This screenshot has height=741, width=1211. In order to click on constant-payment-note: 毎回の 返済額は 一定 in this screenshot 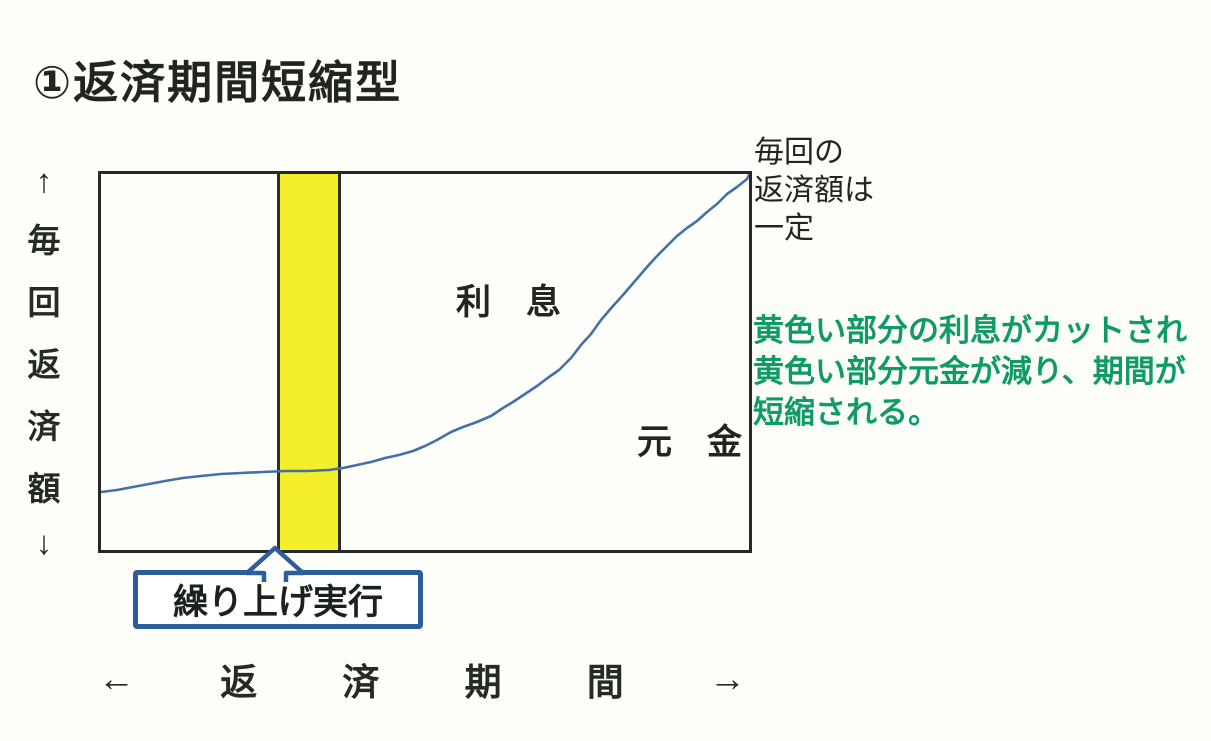, I will do `click(814, 191)`.